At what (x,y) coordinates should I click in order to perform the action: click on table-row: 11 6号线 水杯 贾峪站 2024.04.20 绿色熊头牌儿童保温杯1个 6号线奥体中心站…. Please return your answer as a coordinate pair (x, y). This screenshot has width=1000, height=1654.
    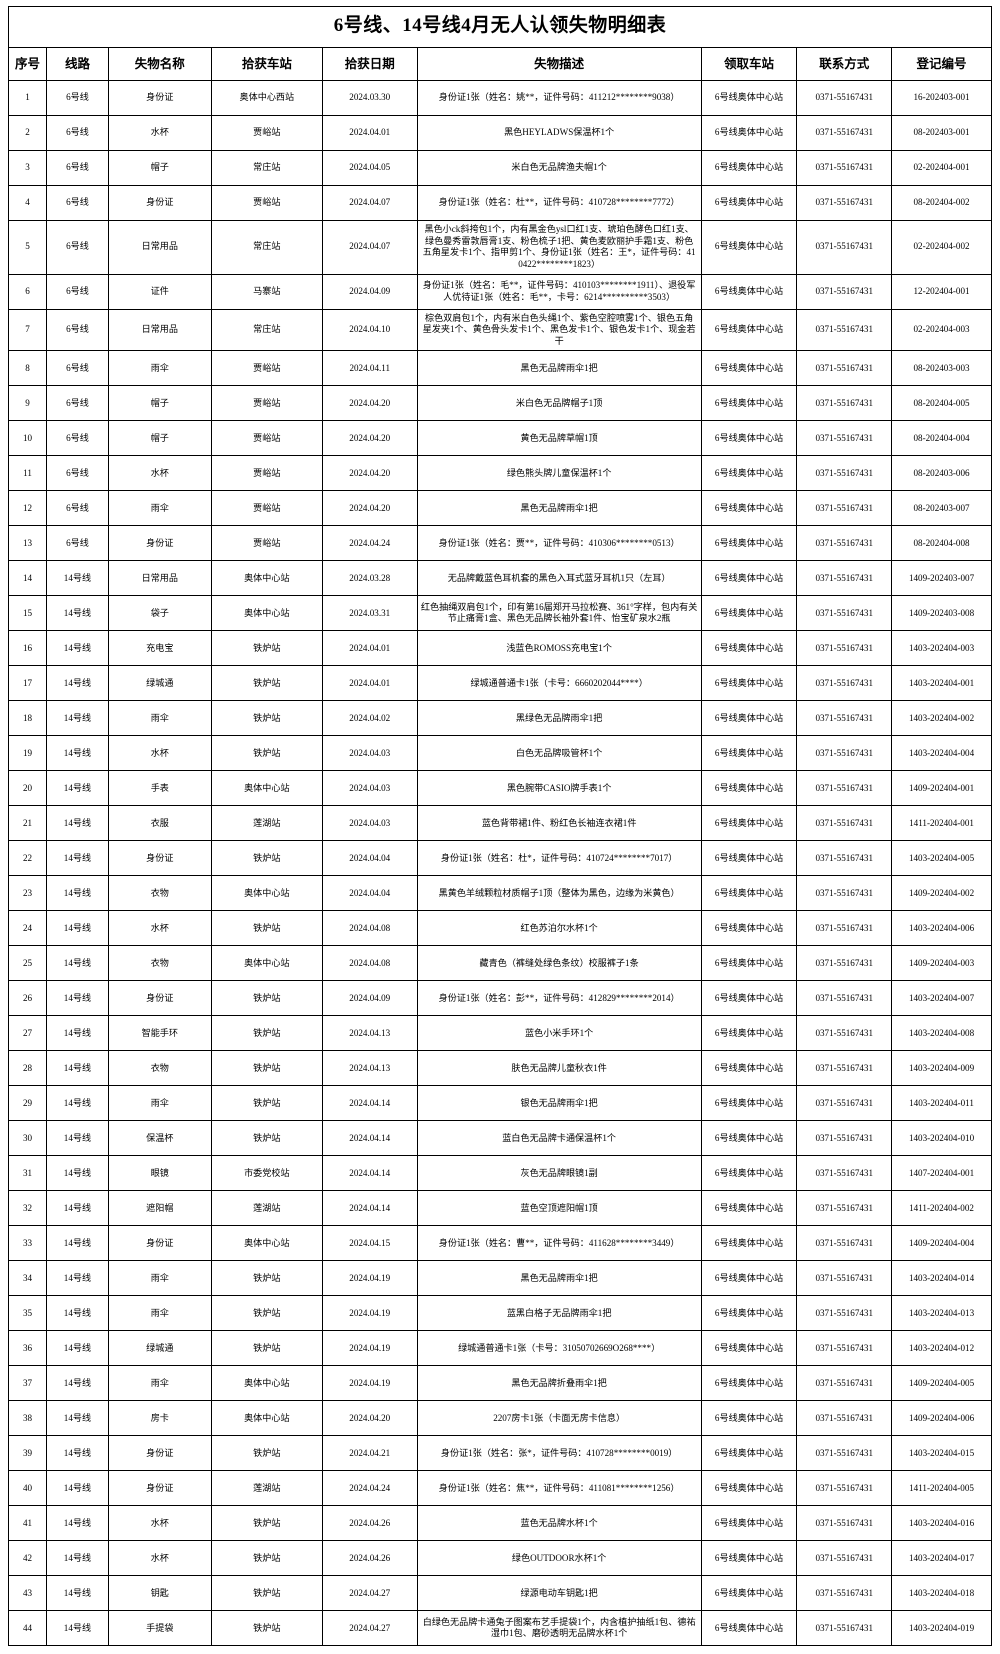
    Looking at the image, I should click on (499, 473).